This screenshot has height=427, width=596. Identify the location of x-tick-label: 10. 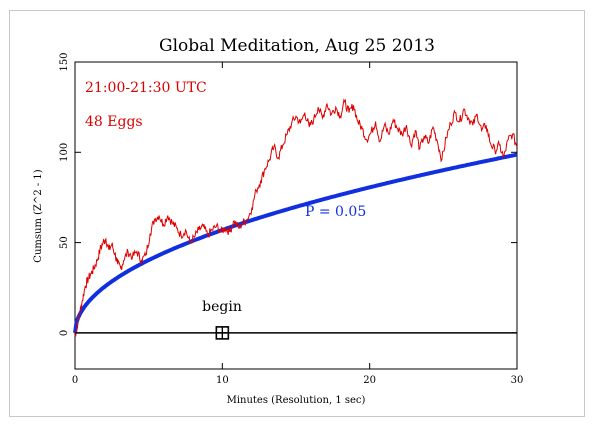
(222, 380).